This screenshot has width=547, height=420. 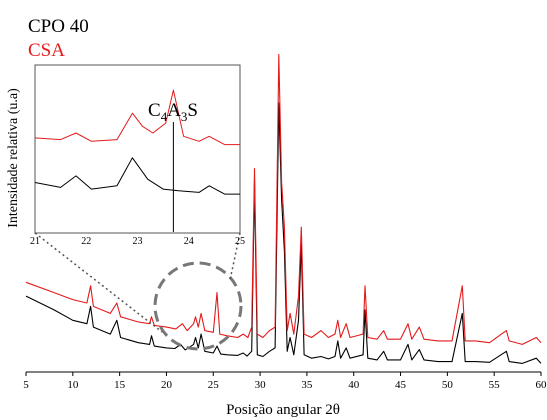 I want to click on x-tick-label: 15, so click(x=120, y=385).